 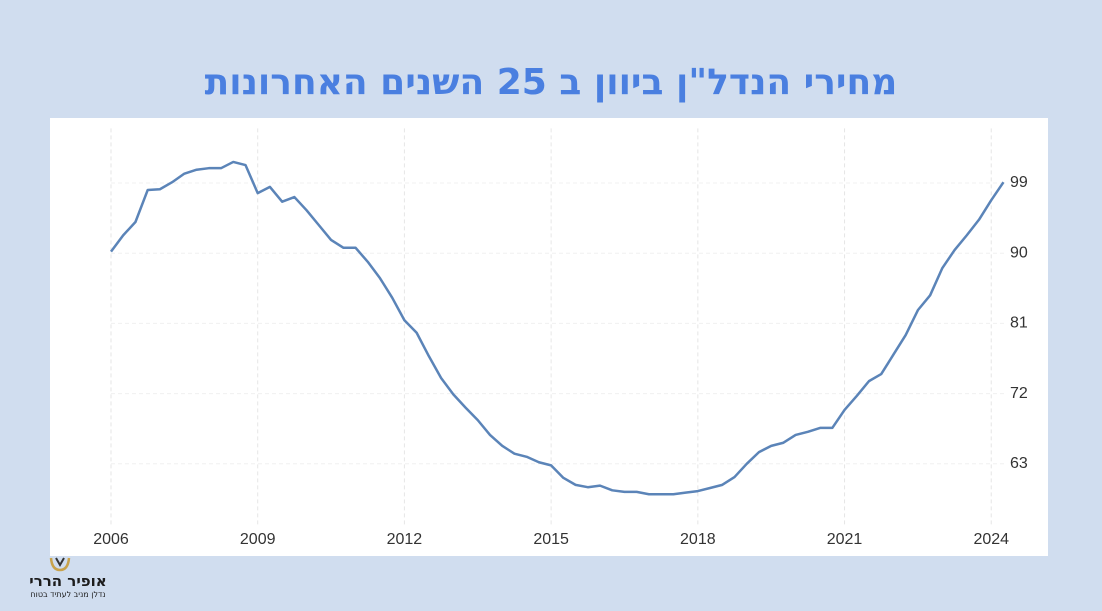 What do you see at coordinates (1019, 323) in the screenshot?
I see `y-tick-label: 81` at bounding box center [1019, 323].